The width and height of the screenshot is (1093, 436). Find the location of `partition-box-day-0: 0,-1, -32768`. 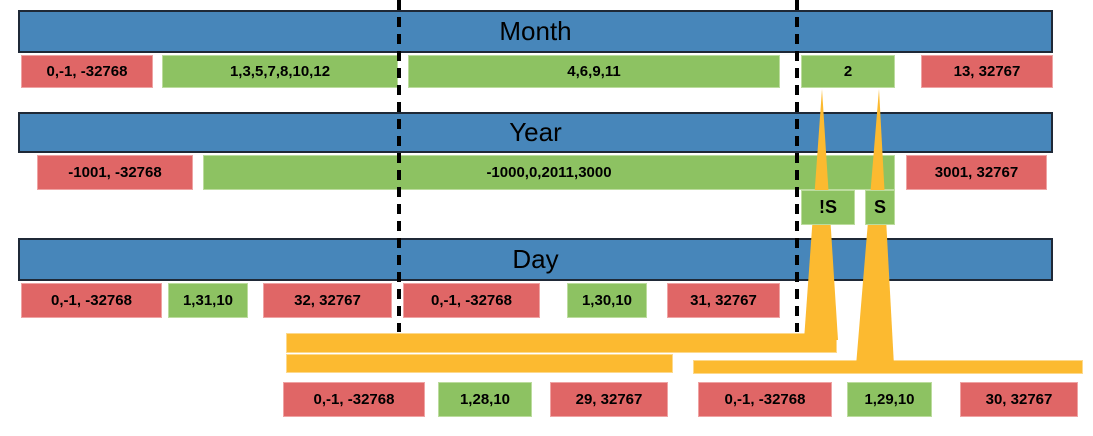

partition-box-day-0: 0,-1, -32768 is located at coordinates (91, 300).